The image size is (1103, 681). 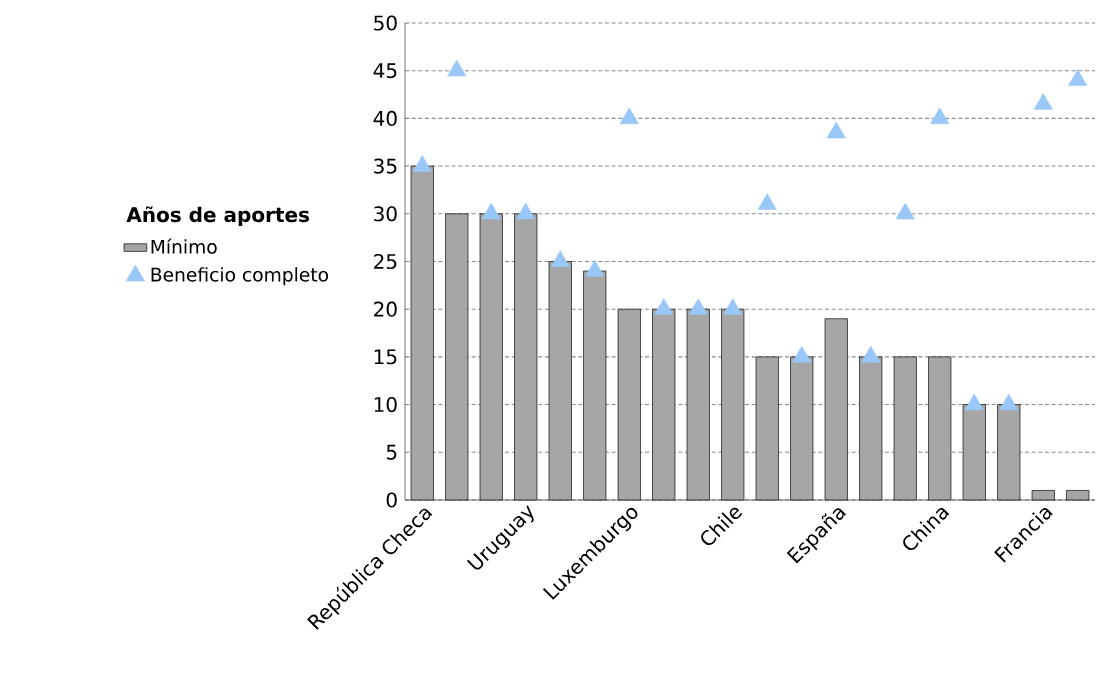 I want to click on y-tick-label: 35, so click(x=385, y=166).